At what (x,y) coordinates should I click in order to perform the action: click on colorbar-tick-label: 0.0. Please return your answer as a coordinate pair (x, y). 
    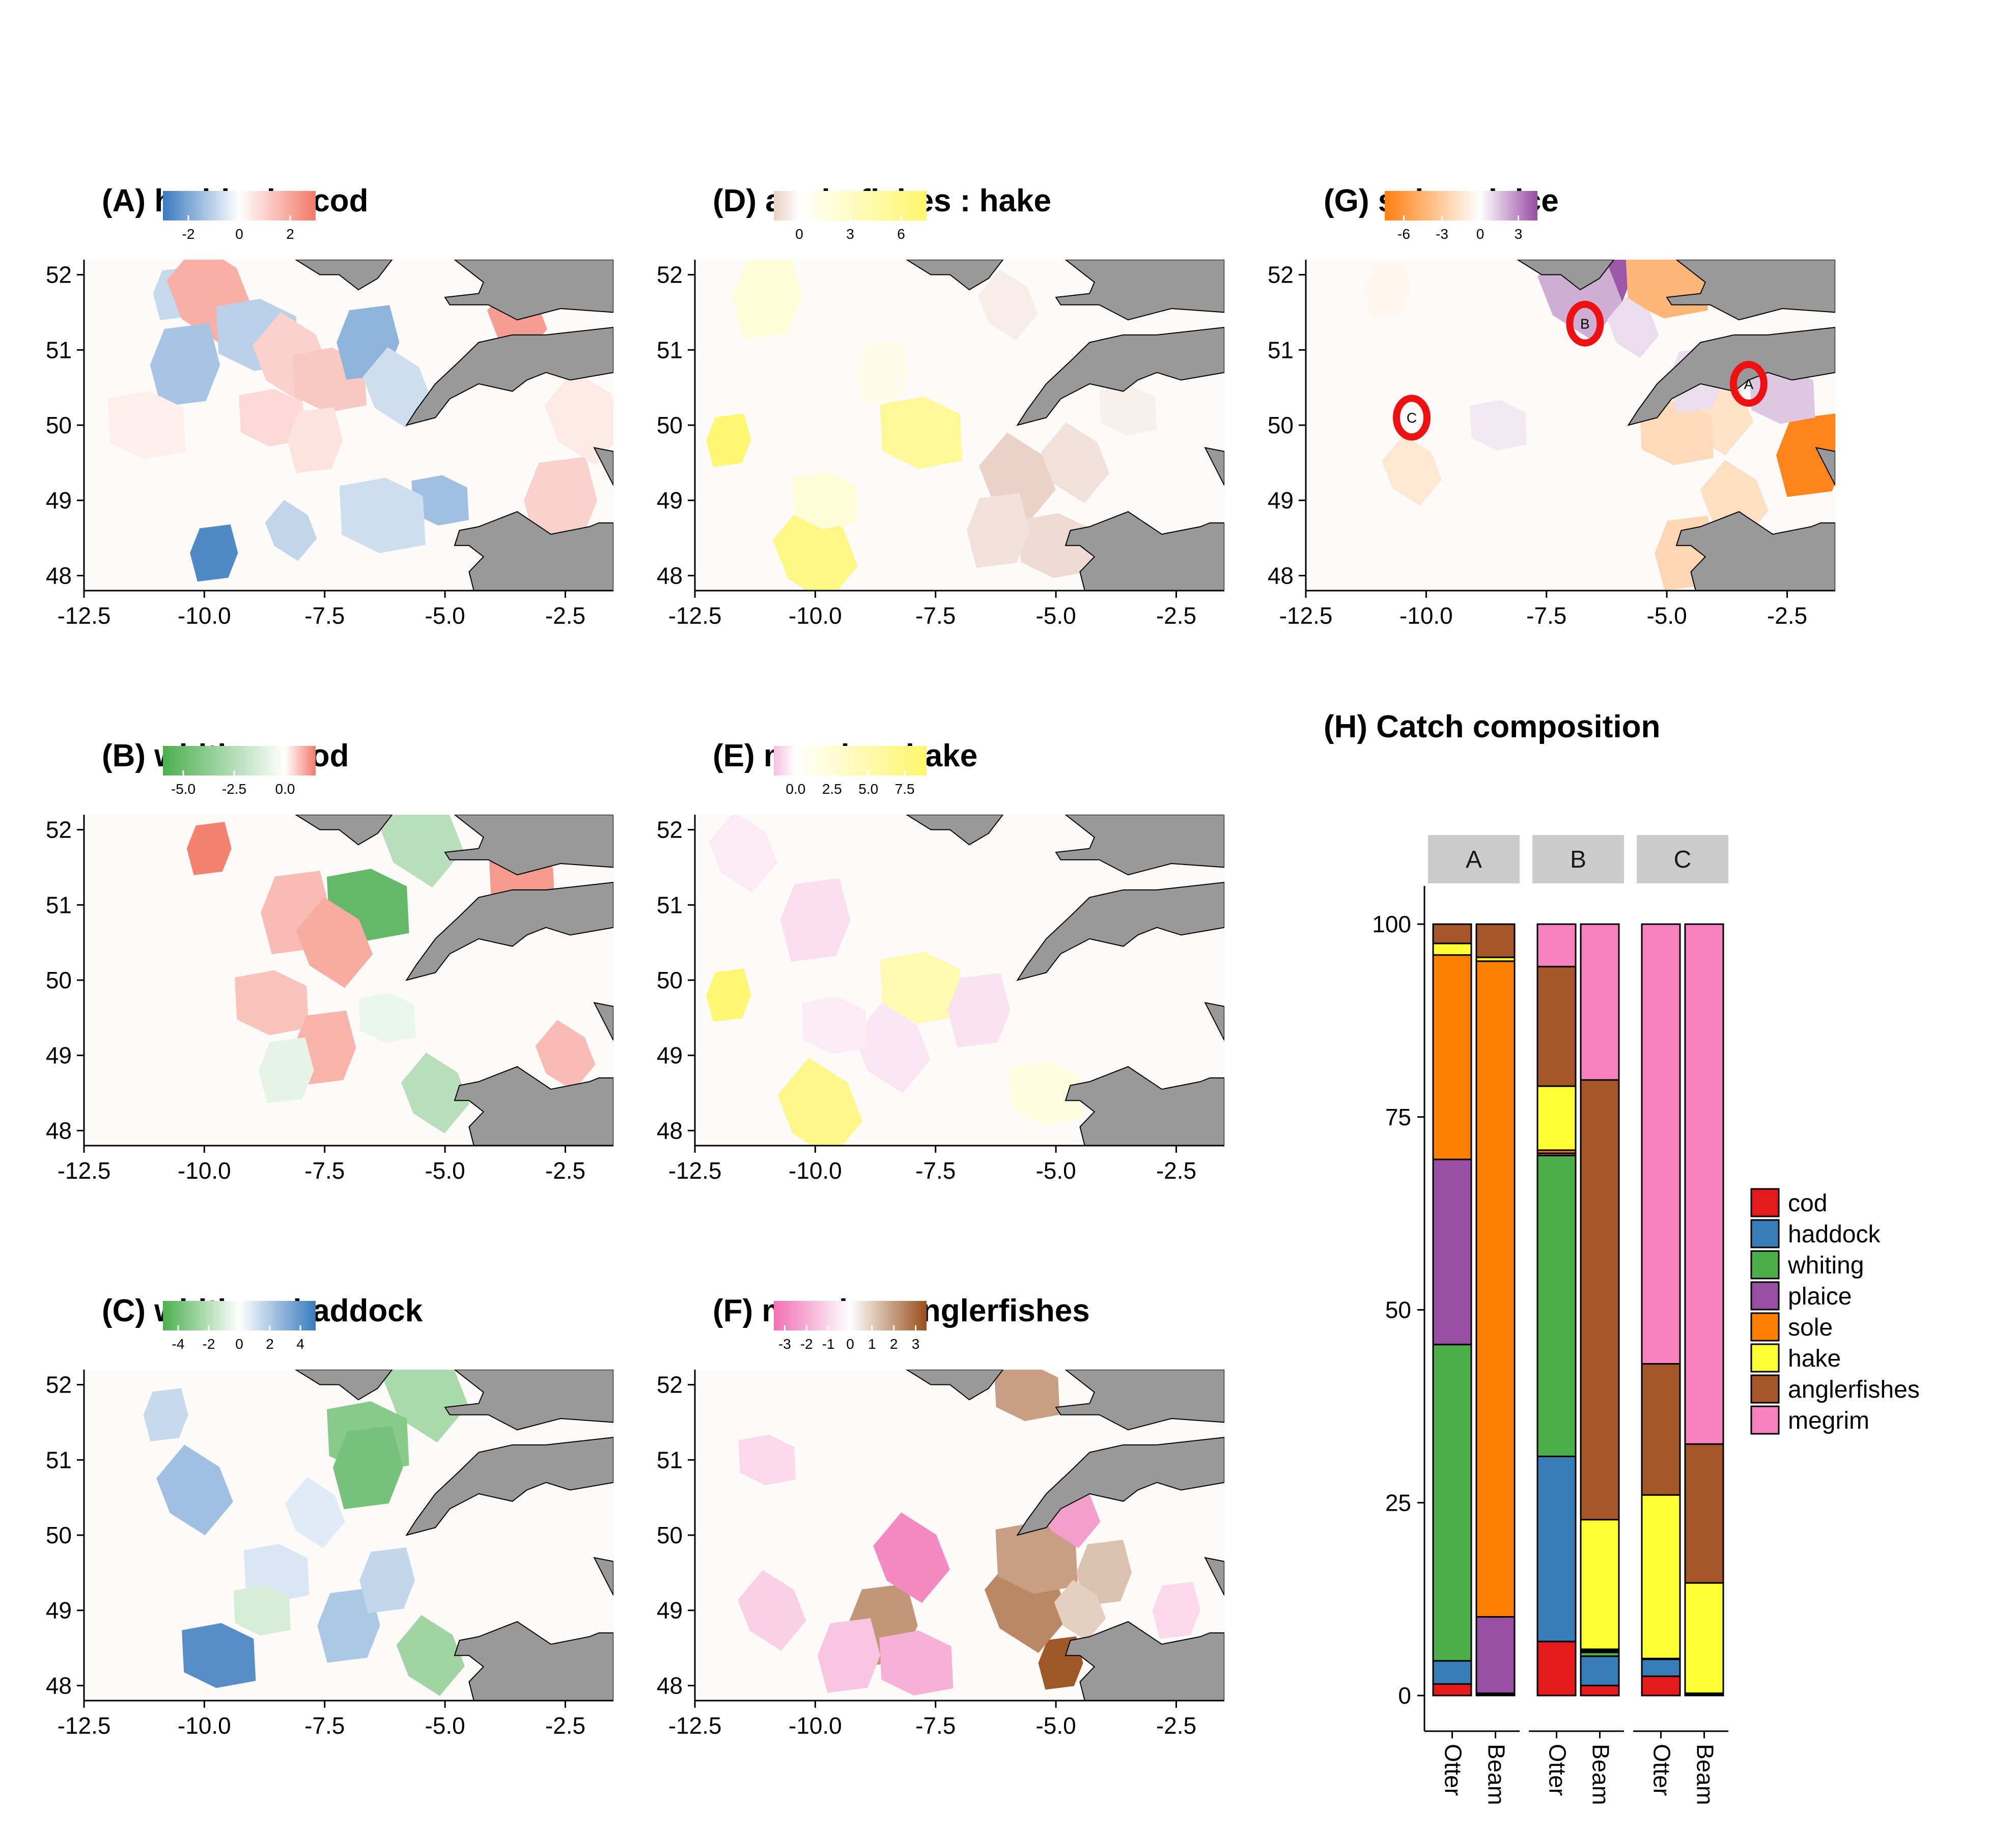
    Looking at the image, I should click on (285, 789).